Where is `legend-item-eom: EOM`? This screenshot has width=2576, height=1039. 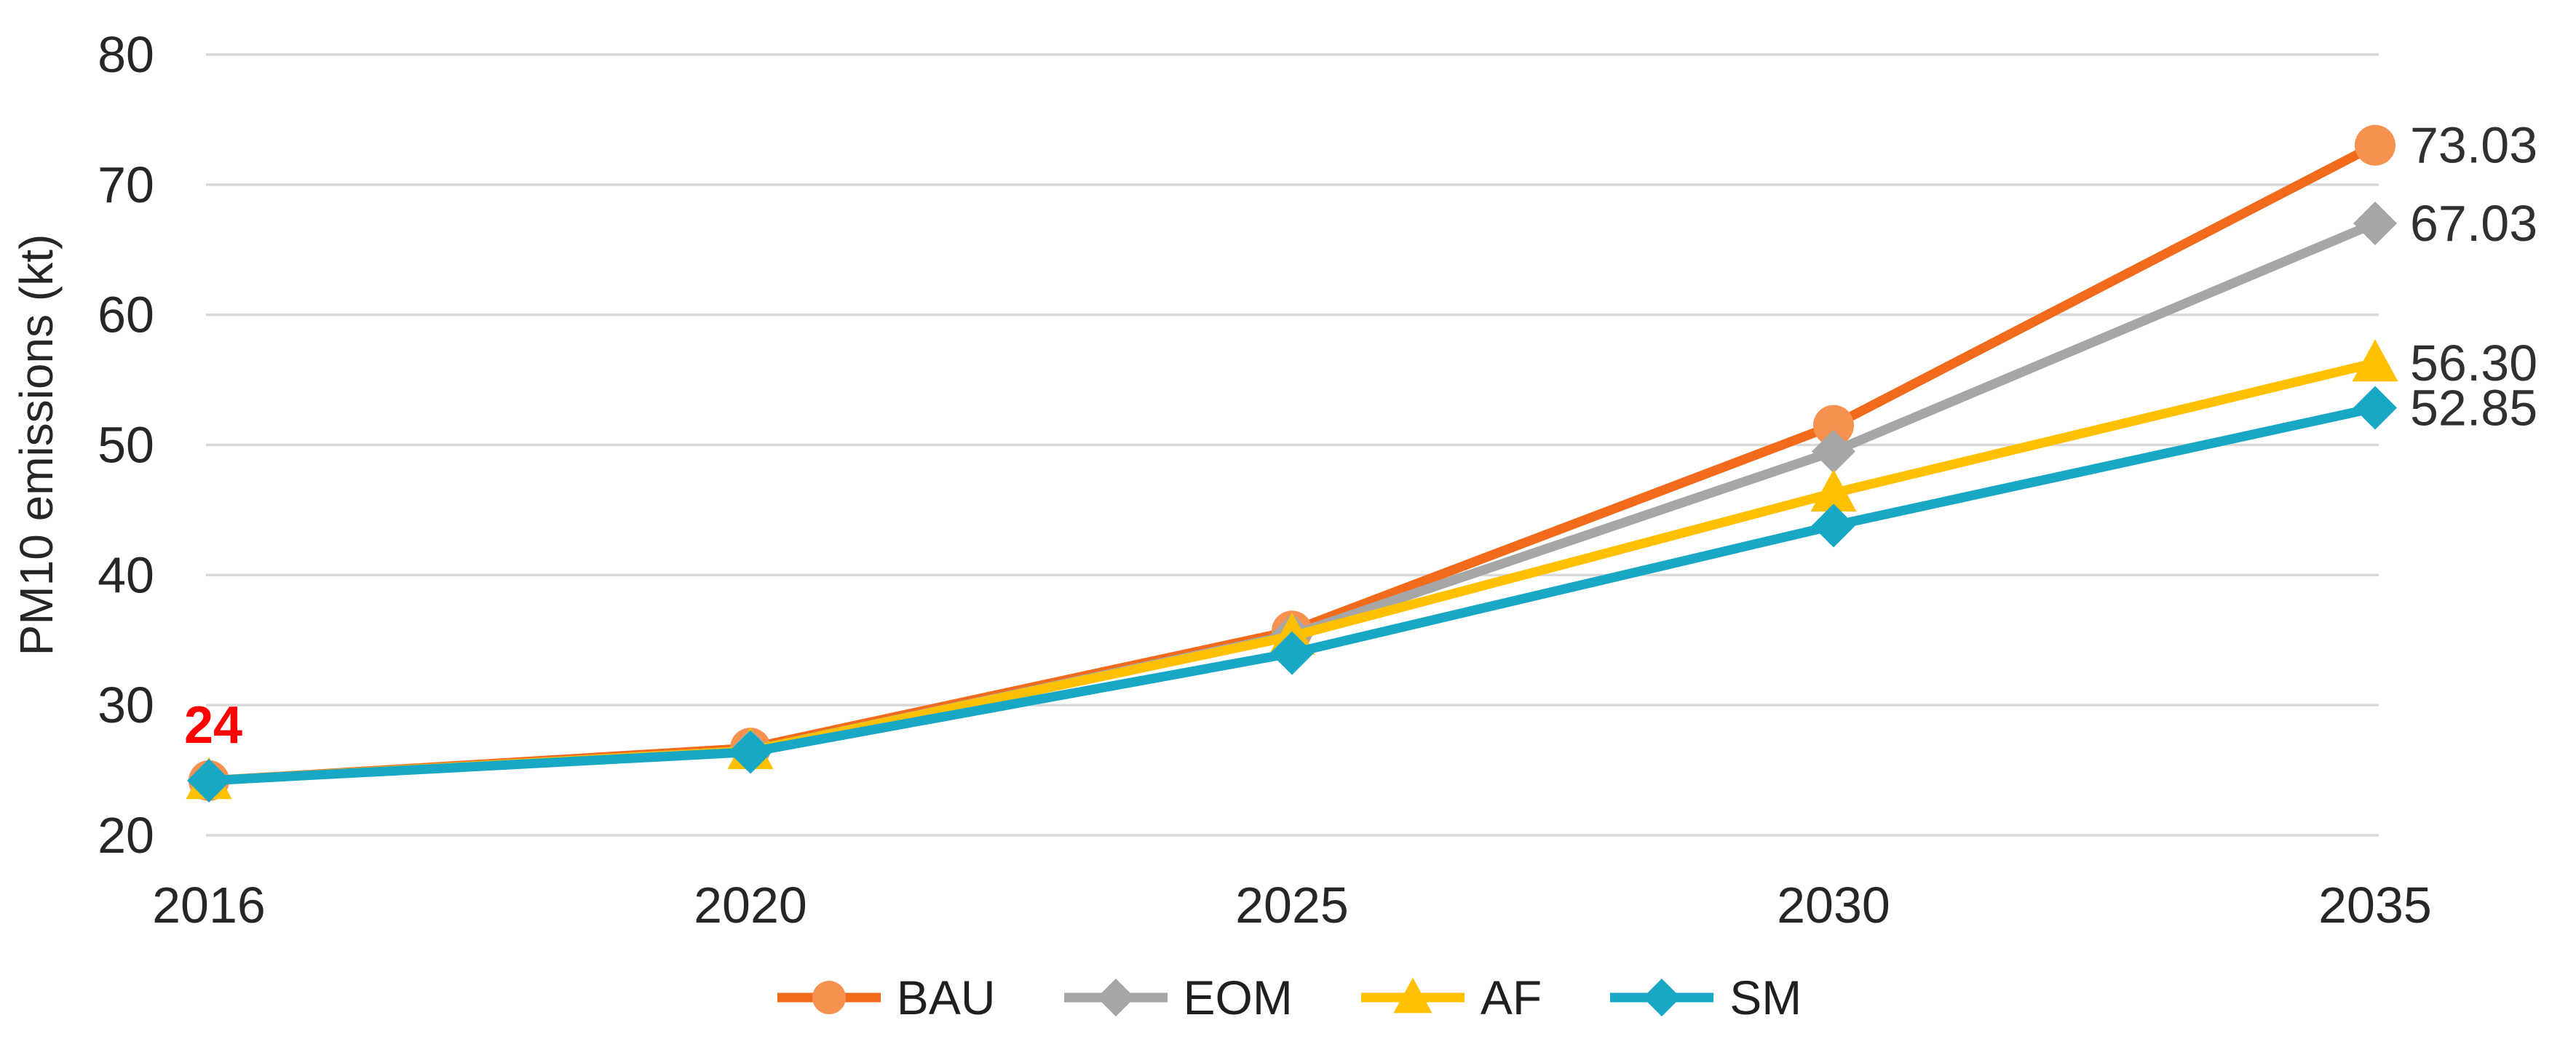 legend-item-eom: EOM is located at coordinates (1177, 997).